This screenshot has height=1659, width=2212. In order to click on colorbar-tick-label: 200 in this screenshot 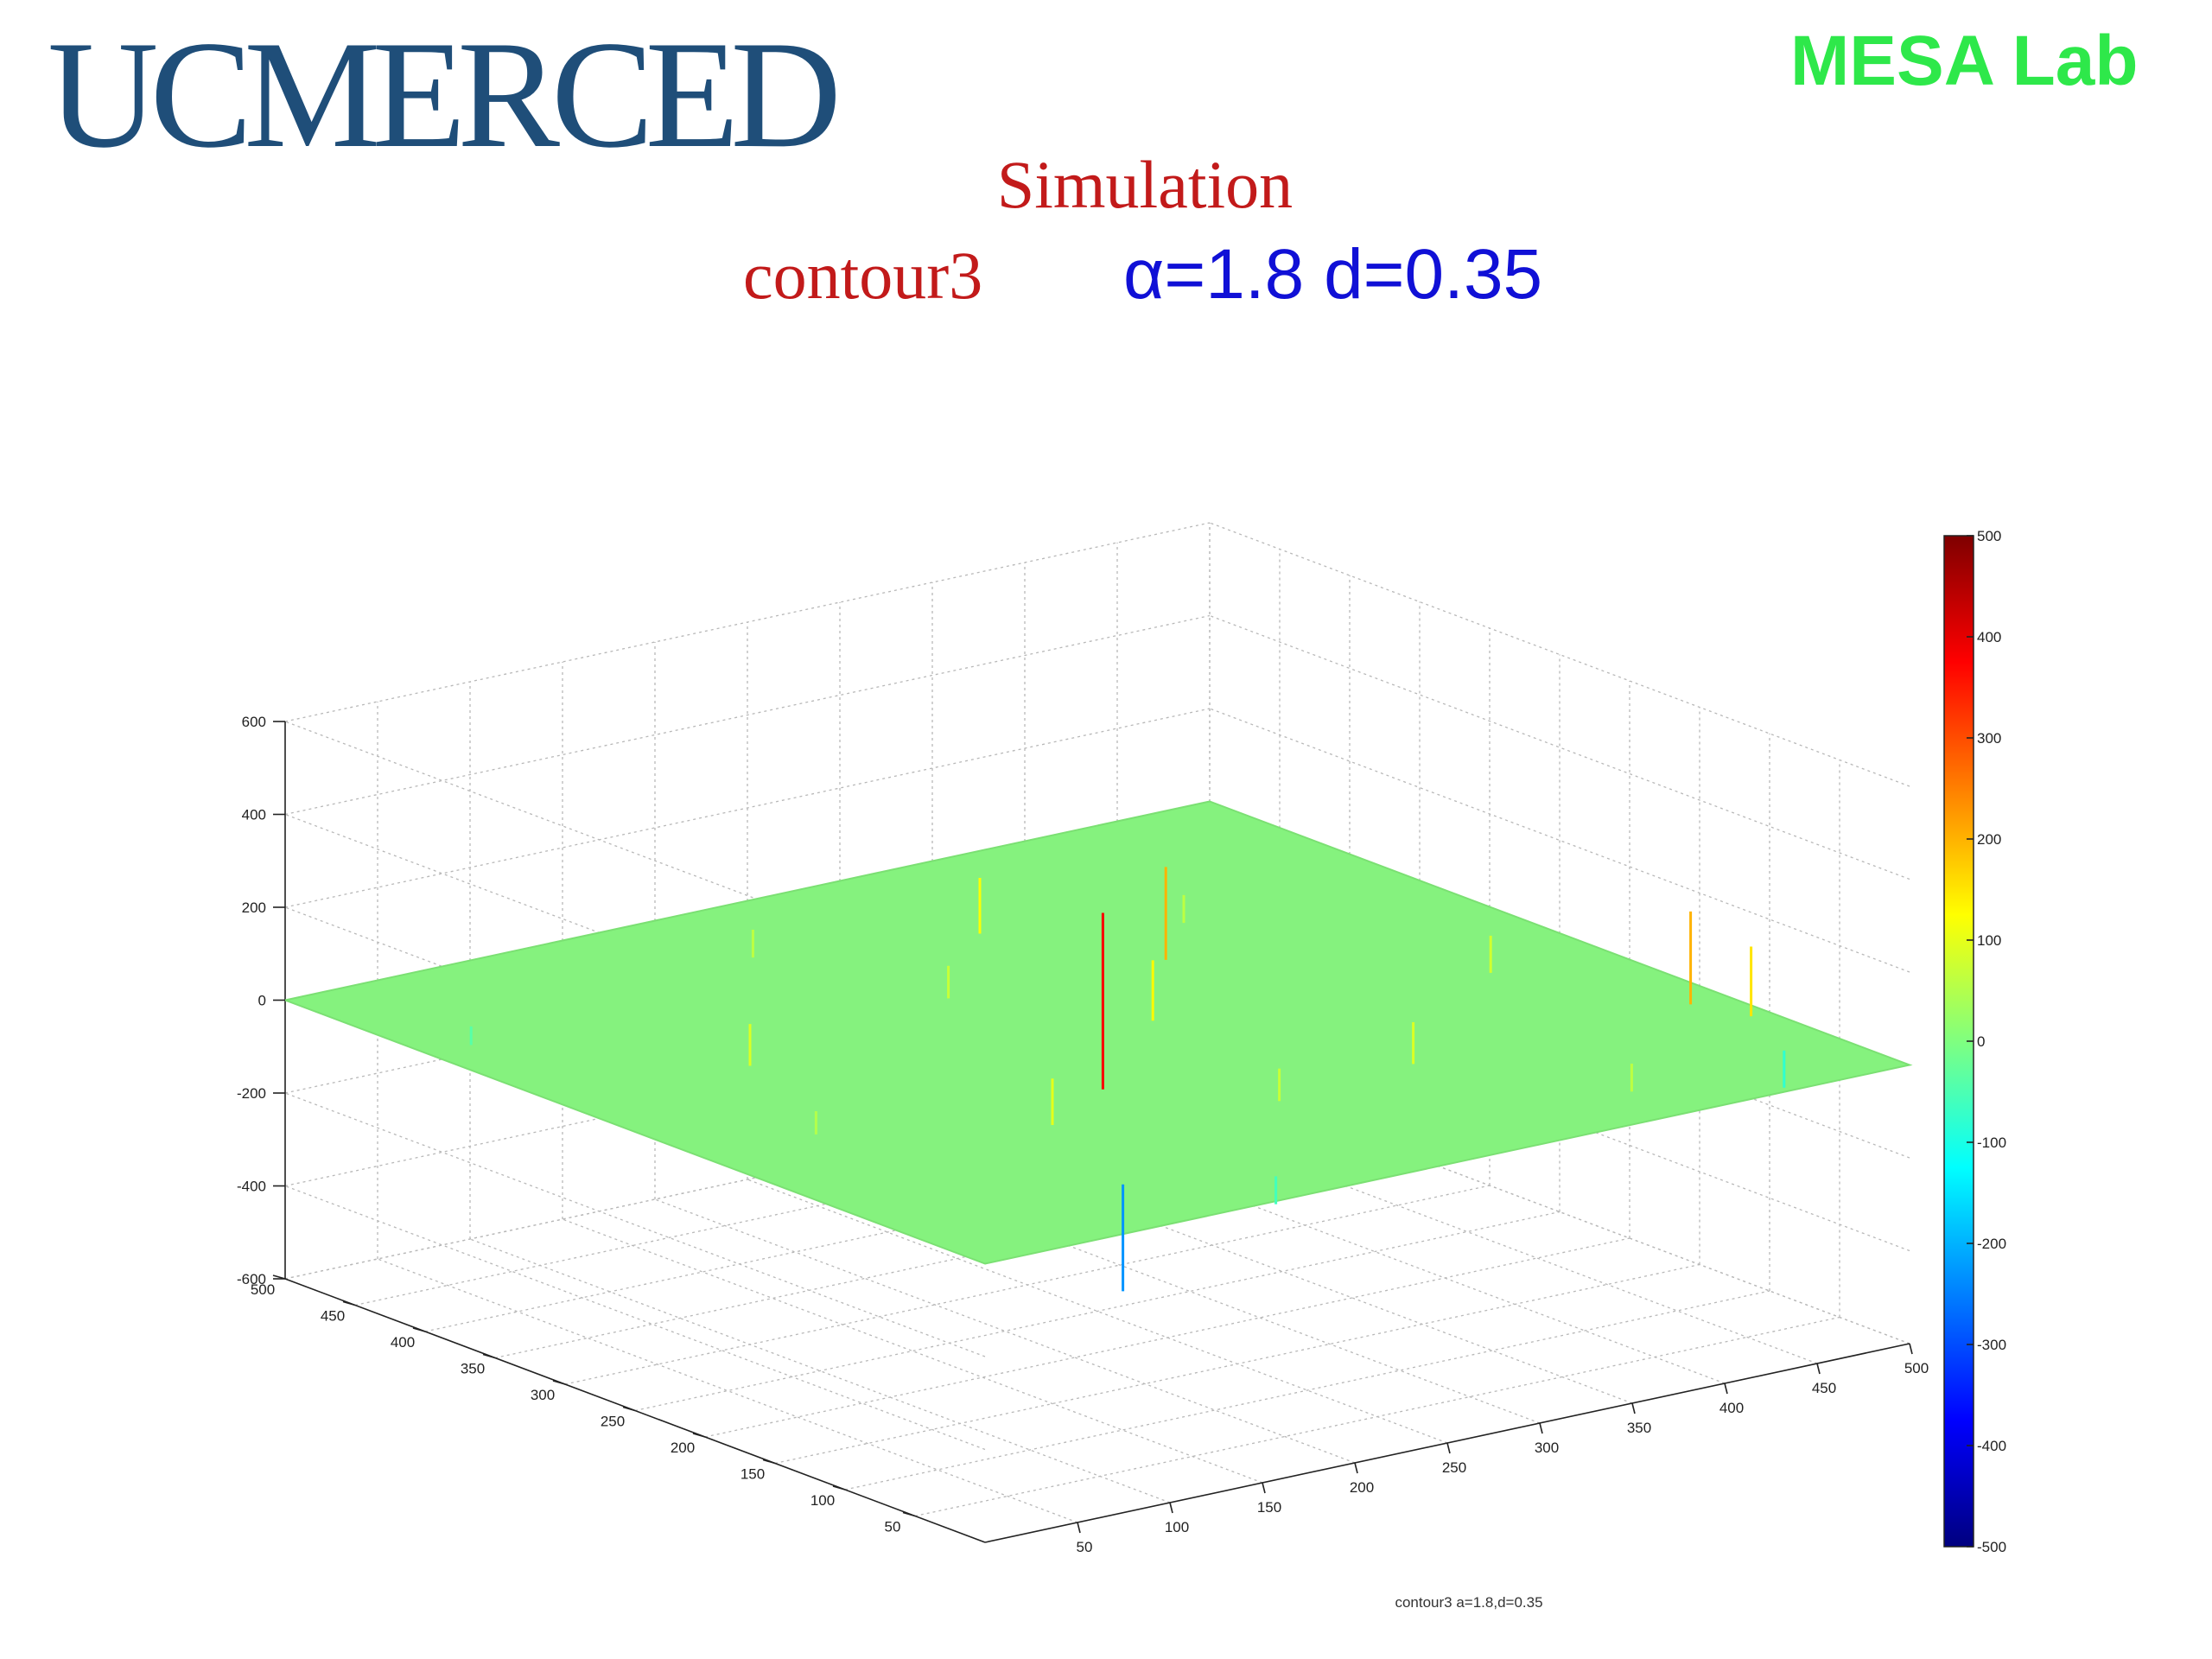, I will do `click(1989, 839)`.